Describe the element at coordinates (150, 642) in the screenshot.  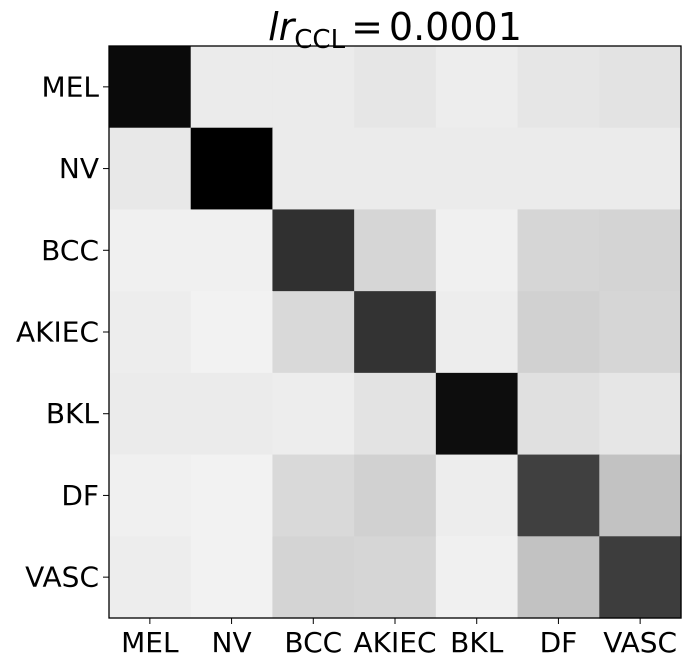
I see `x-tick-label: MEL` at that location.